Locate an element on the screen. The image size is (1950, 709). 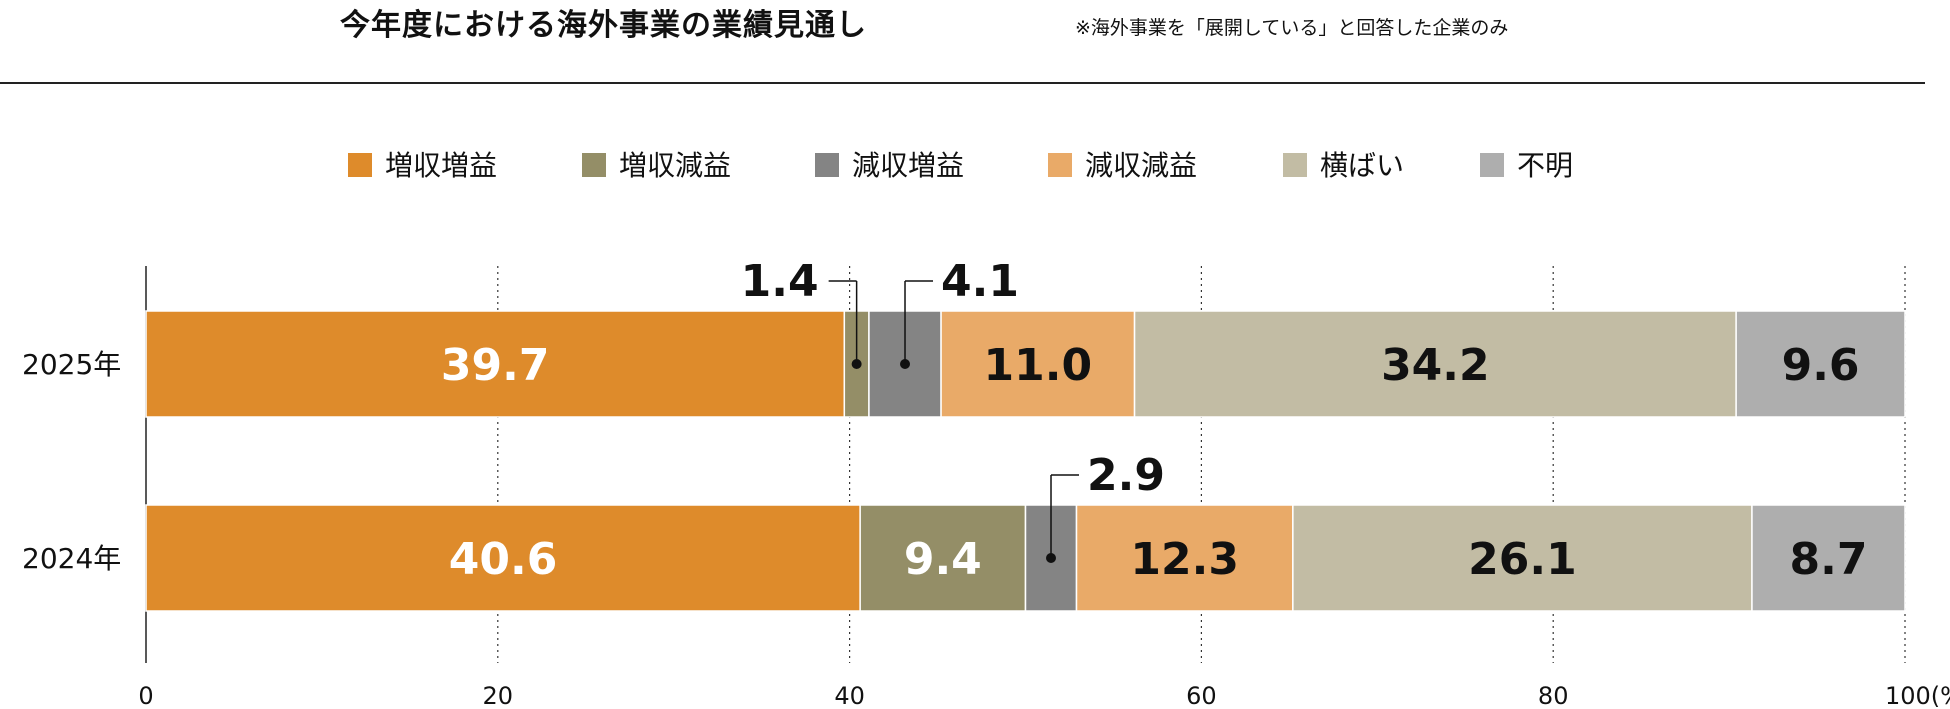
data-label: 9.6 is located at coordinates (1821, 365).